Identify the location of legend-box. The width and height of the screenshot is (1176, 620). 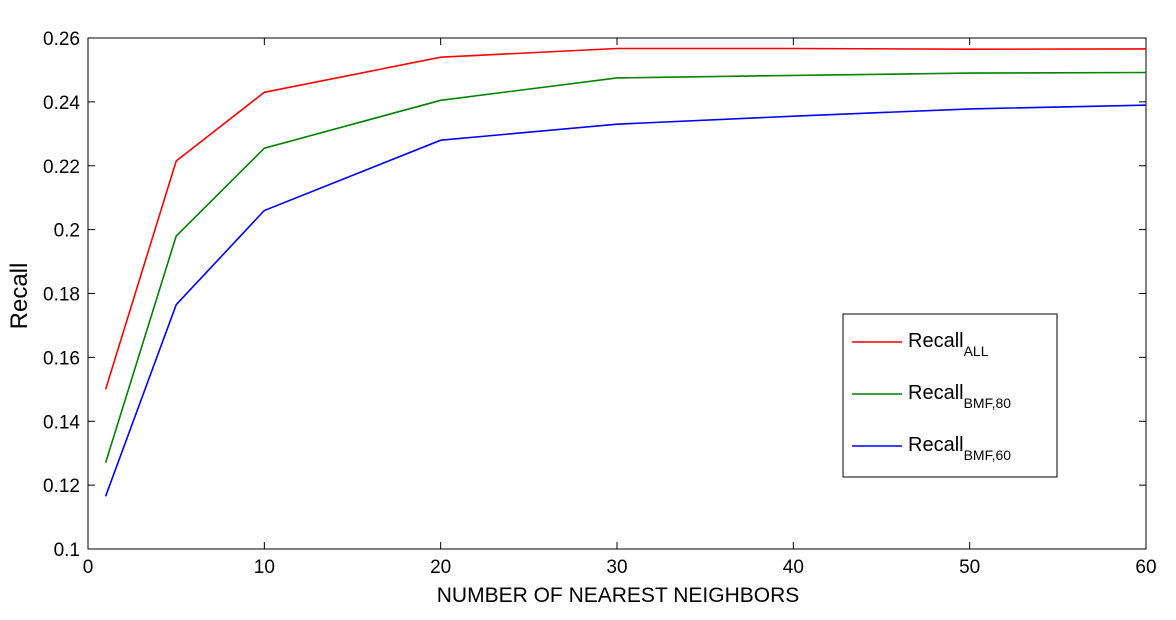
(950, 395).